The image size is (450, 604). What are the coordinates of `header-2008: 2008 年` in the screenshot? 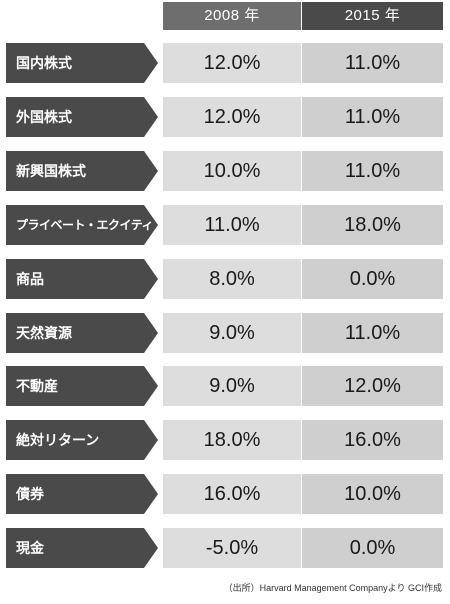 It's located at (232, 16).